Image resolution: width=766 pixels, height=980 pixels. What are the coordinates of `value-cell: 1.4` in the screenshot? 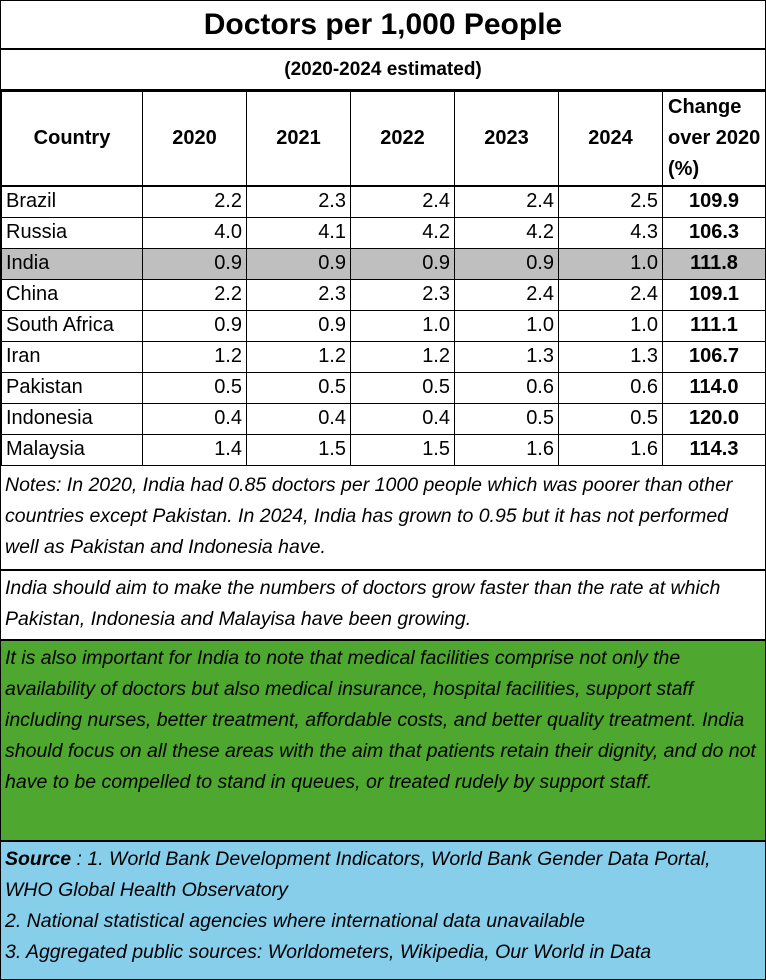 It's located at (194, 449).